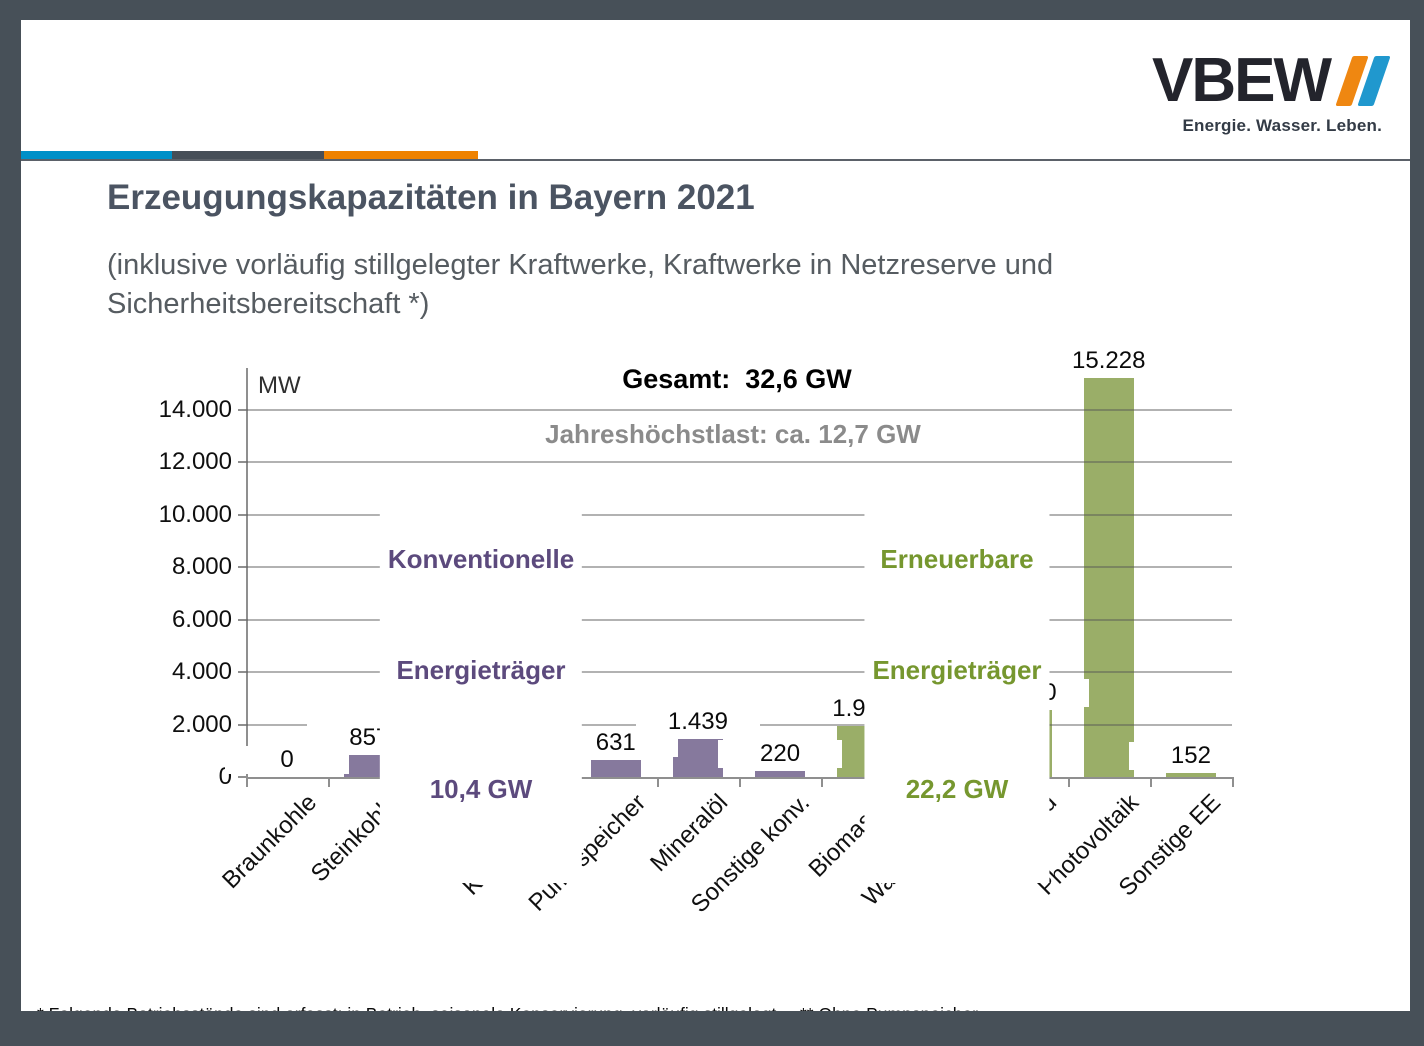 Image resolution: width=1424 pixels, height=1046 pixels. What do you see at coordinates (715, 160) in the screenshot?
I see `header-divider` at bounding box center [715, 160].